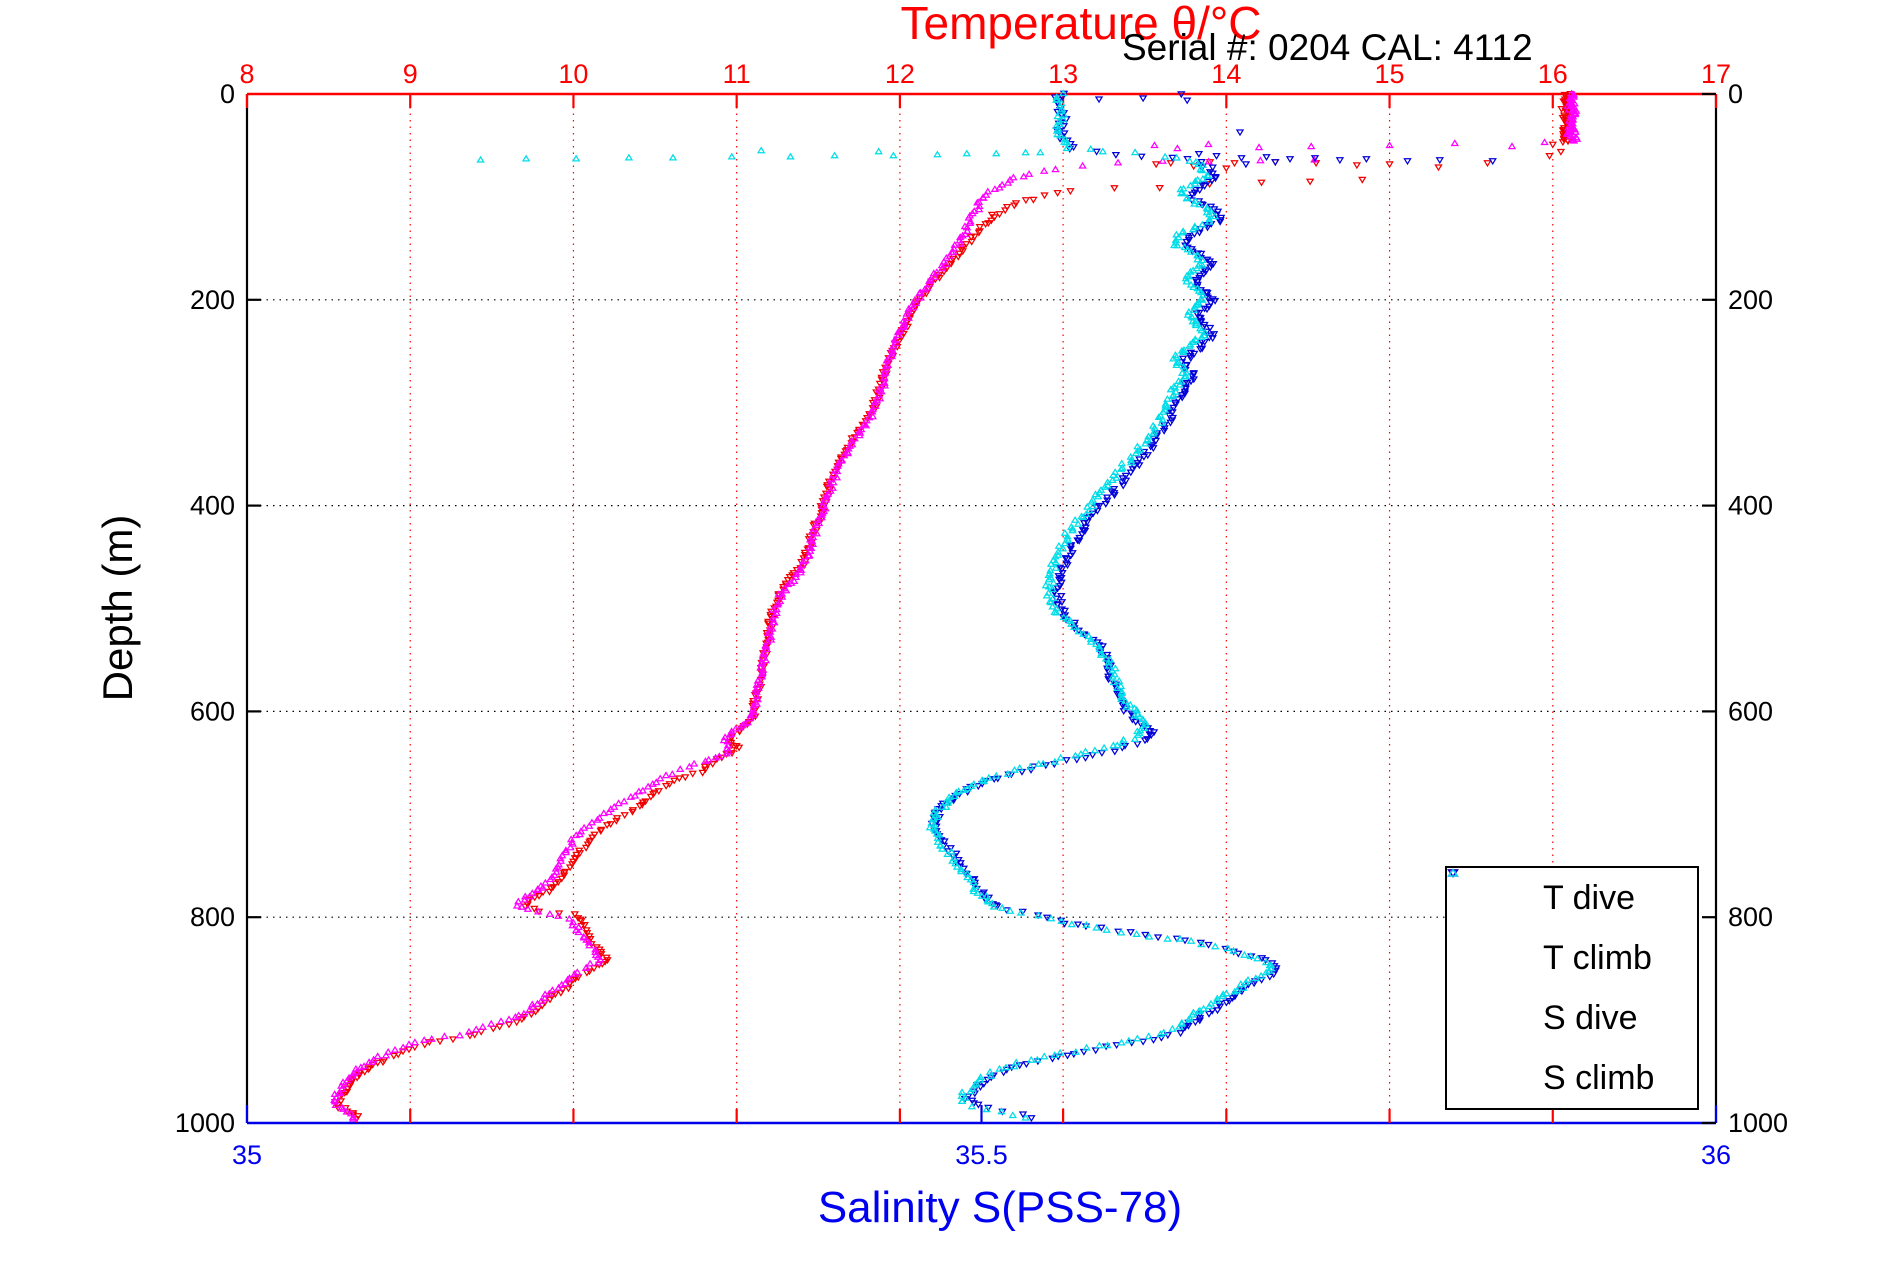 The height and width of the screenshot is (1262, 1891). Describe the element at coordinates (246, 74) in the screenshot. I see `top-tick-label: 8` at that location.